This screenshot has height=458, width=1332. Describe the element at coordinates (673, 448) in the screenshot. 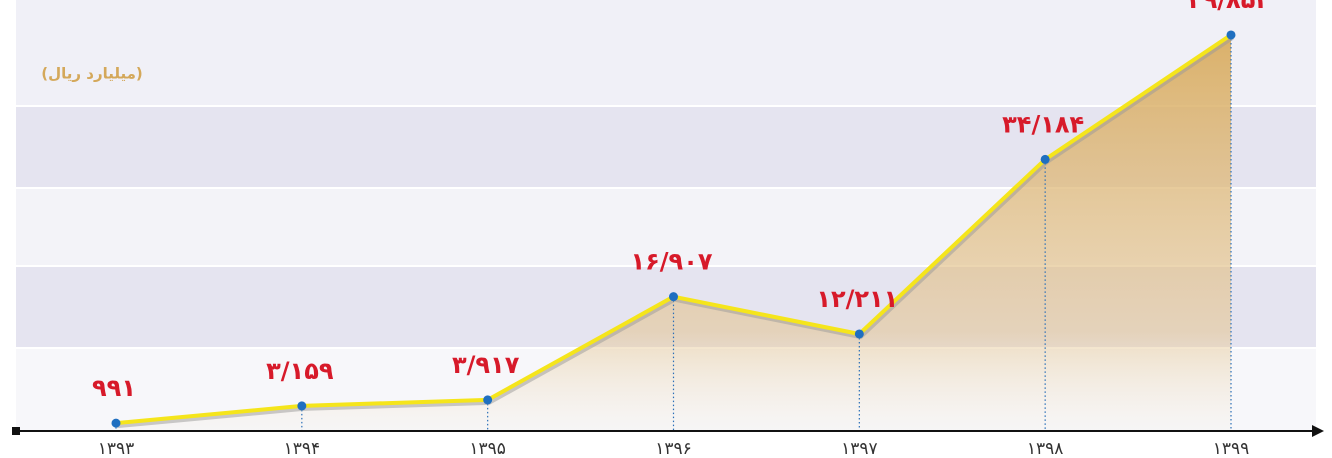

I see `x-tick-label: ۱۳۹۶` at that location.